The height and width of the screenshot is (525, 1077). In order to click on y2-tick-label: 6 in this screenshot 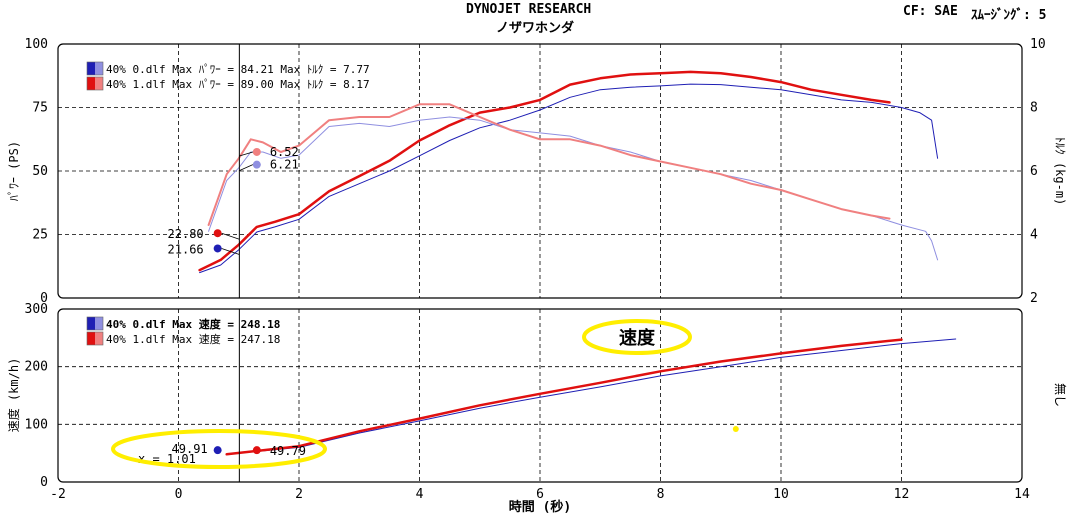, I will do `click(1034, 171)`.